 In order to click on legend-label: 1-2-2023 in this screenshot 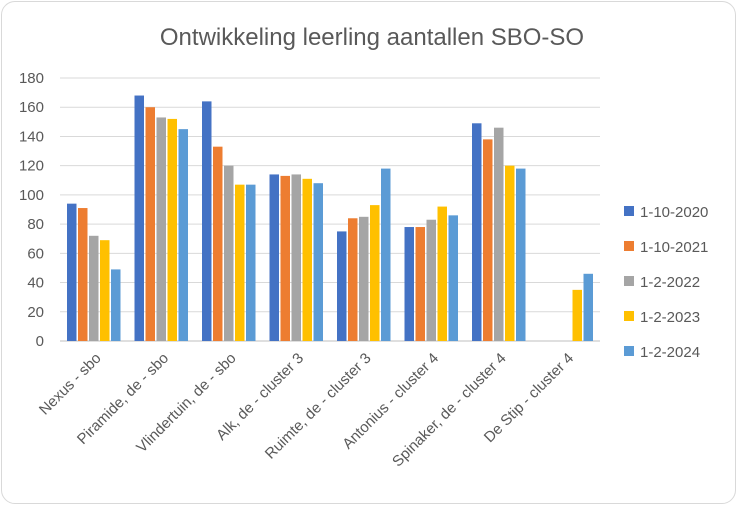, I will do `click(670, 317)`.